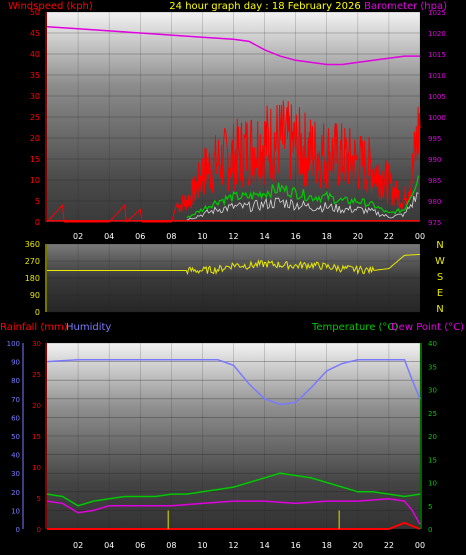  What do you see at coordinates (36, 344) in the screenshot?
I see `rainfall-tick-label: 30` at bounding box center [36, 344].